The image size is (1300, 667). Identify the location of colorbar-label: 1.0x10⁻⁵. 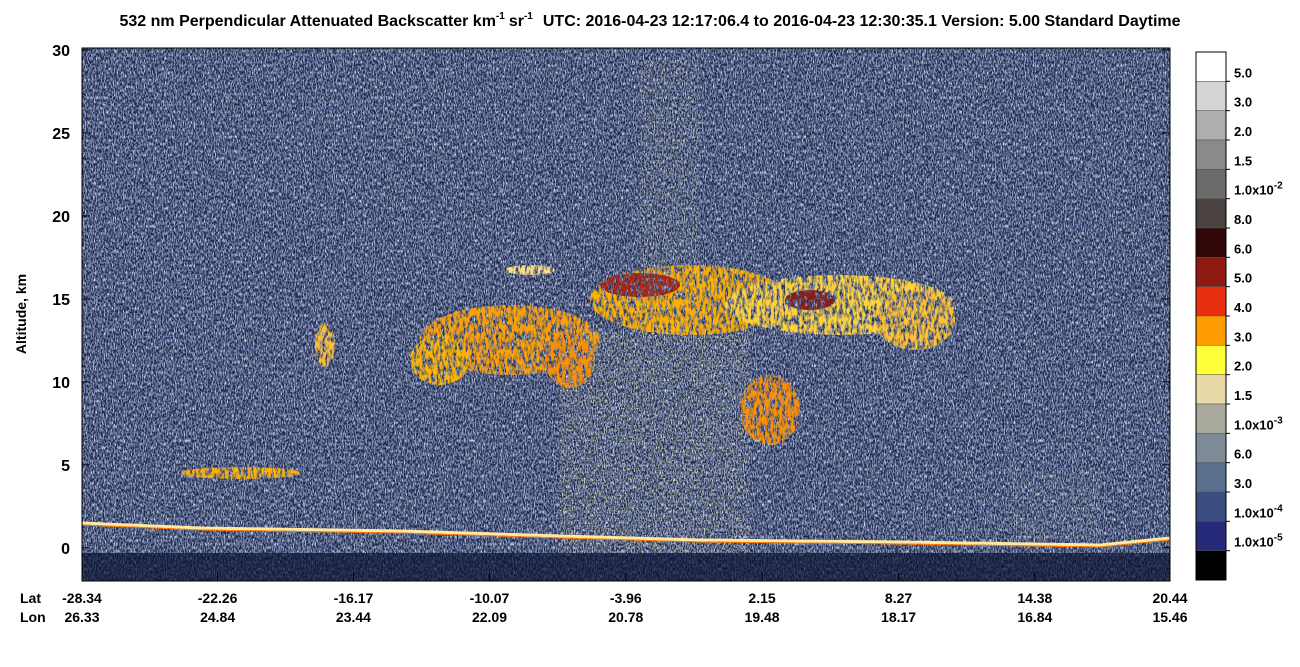
(1258, 541).